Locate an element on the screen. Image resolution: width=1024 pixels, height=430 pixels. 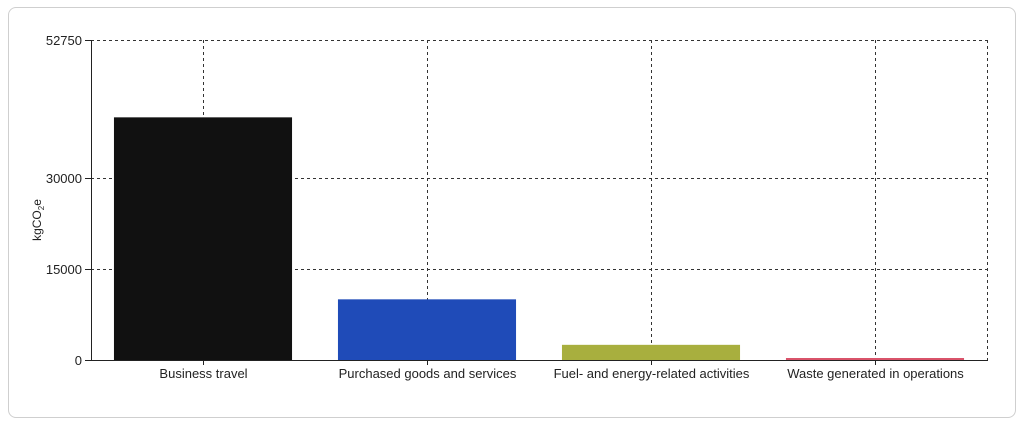
y-tick-label: 52750 is located at coordinates (64, 40).